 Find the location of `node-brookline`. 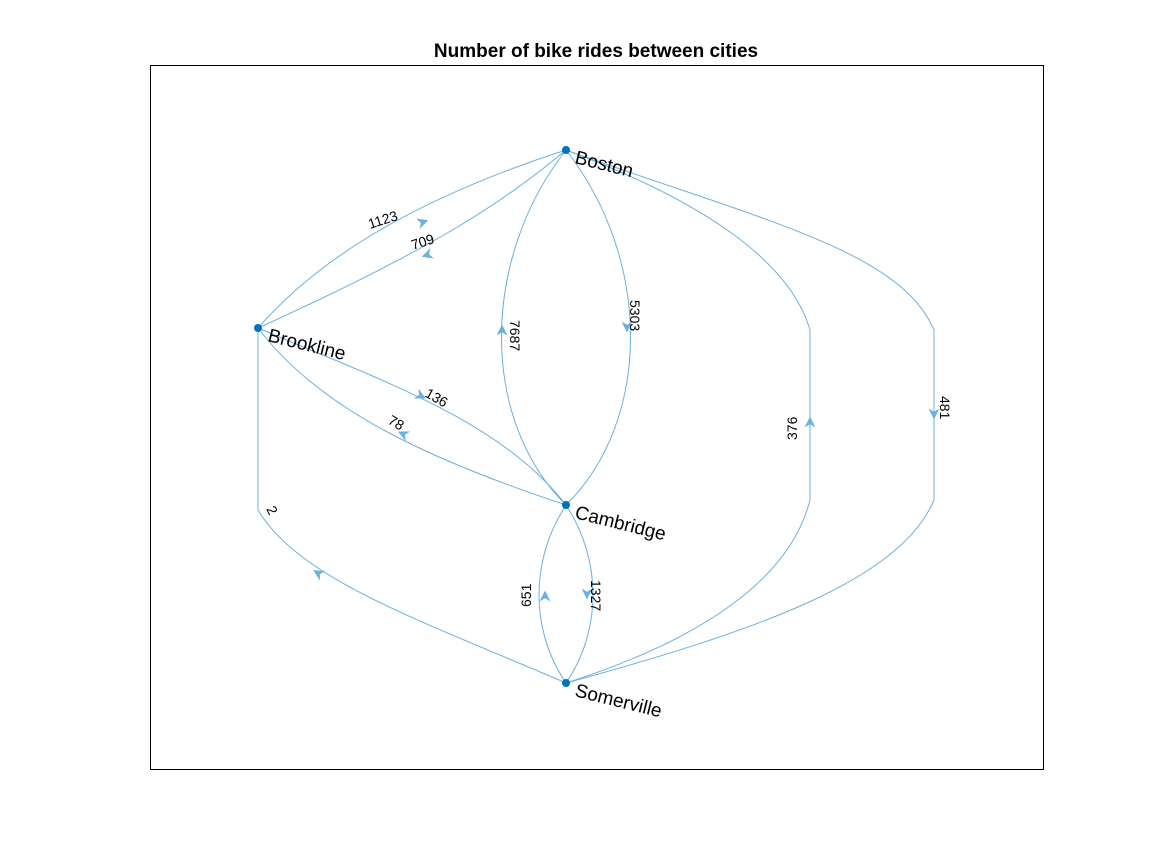

node-brookline is located at coordinates (258, 328).